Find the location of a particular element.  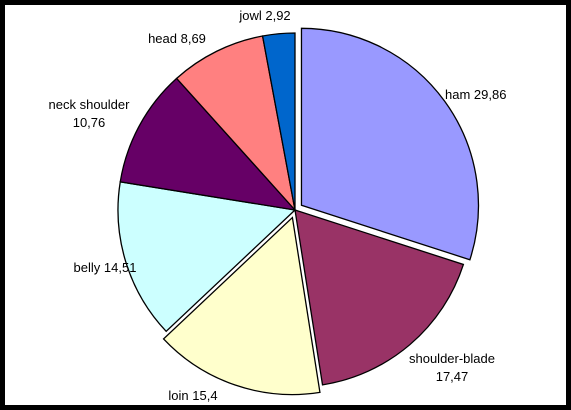

data-label-belly: belly 14,51 is located at coordinates (105, 267).